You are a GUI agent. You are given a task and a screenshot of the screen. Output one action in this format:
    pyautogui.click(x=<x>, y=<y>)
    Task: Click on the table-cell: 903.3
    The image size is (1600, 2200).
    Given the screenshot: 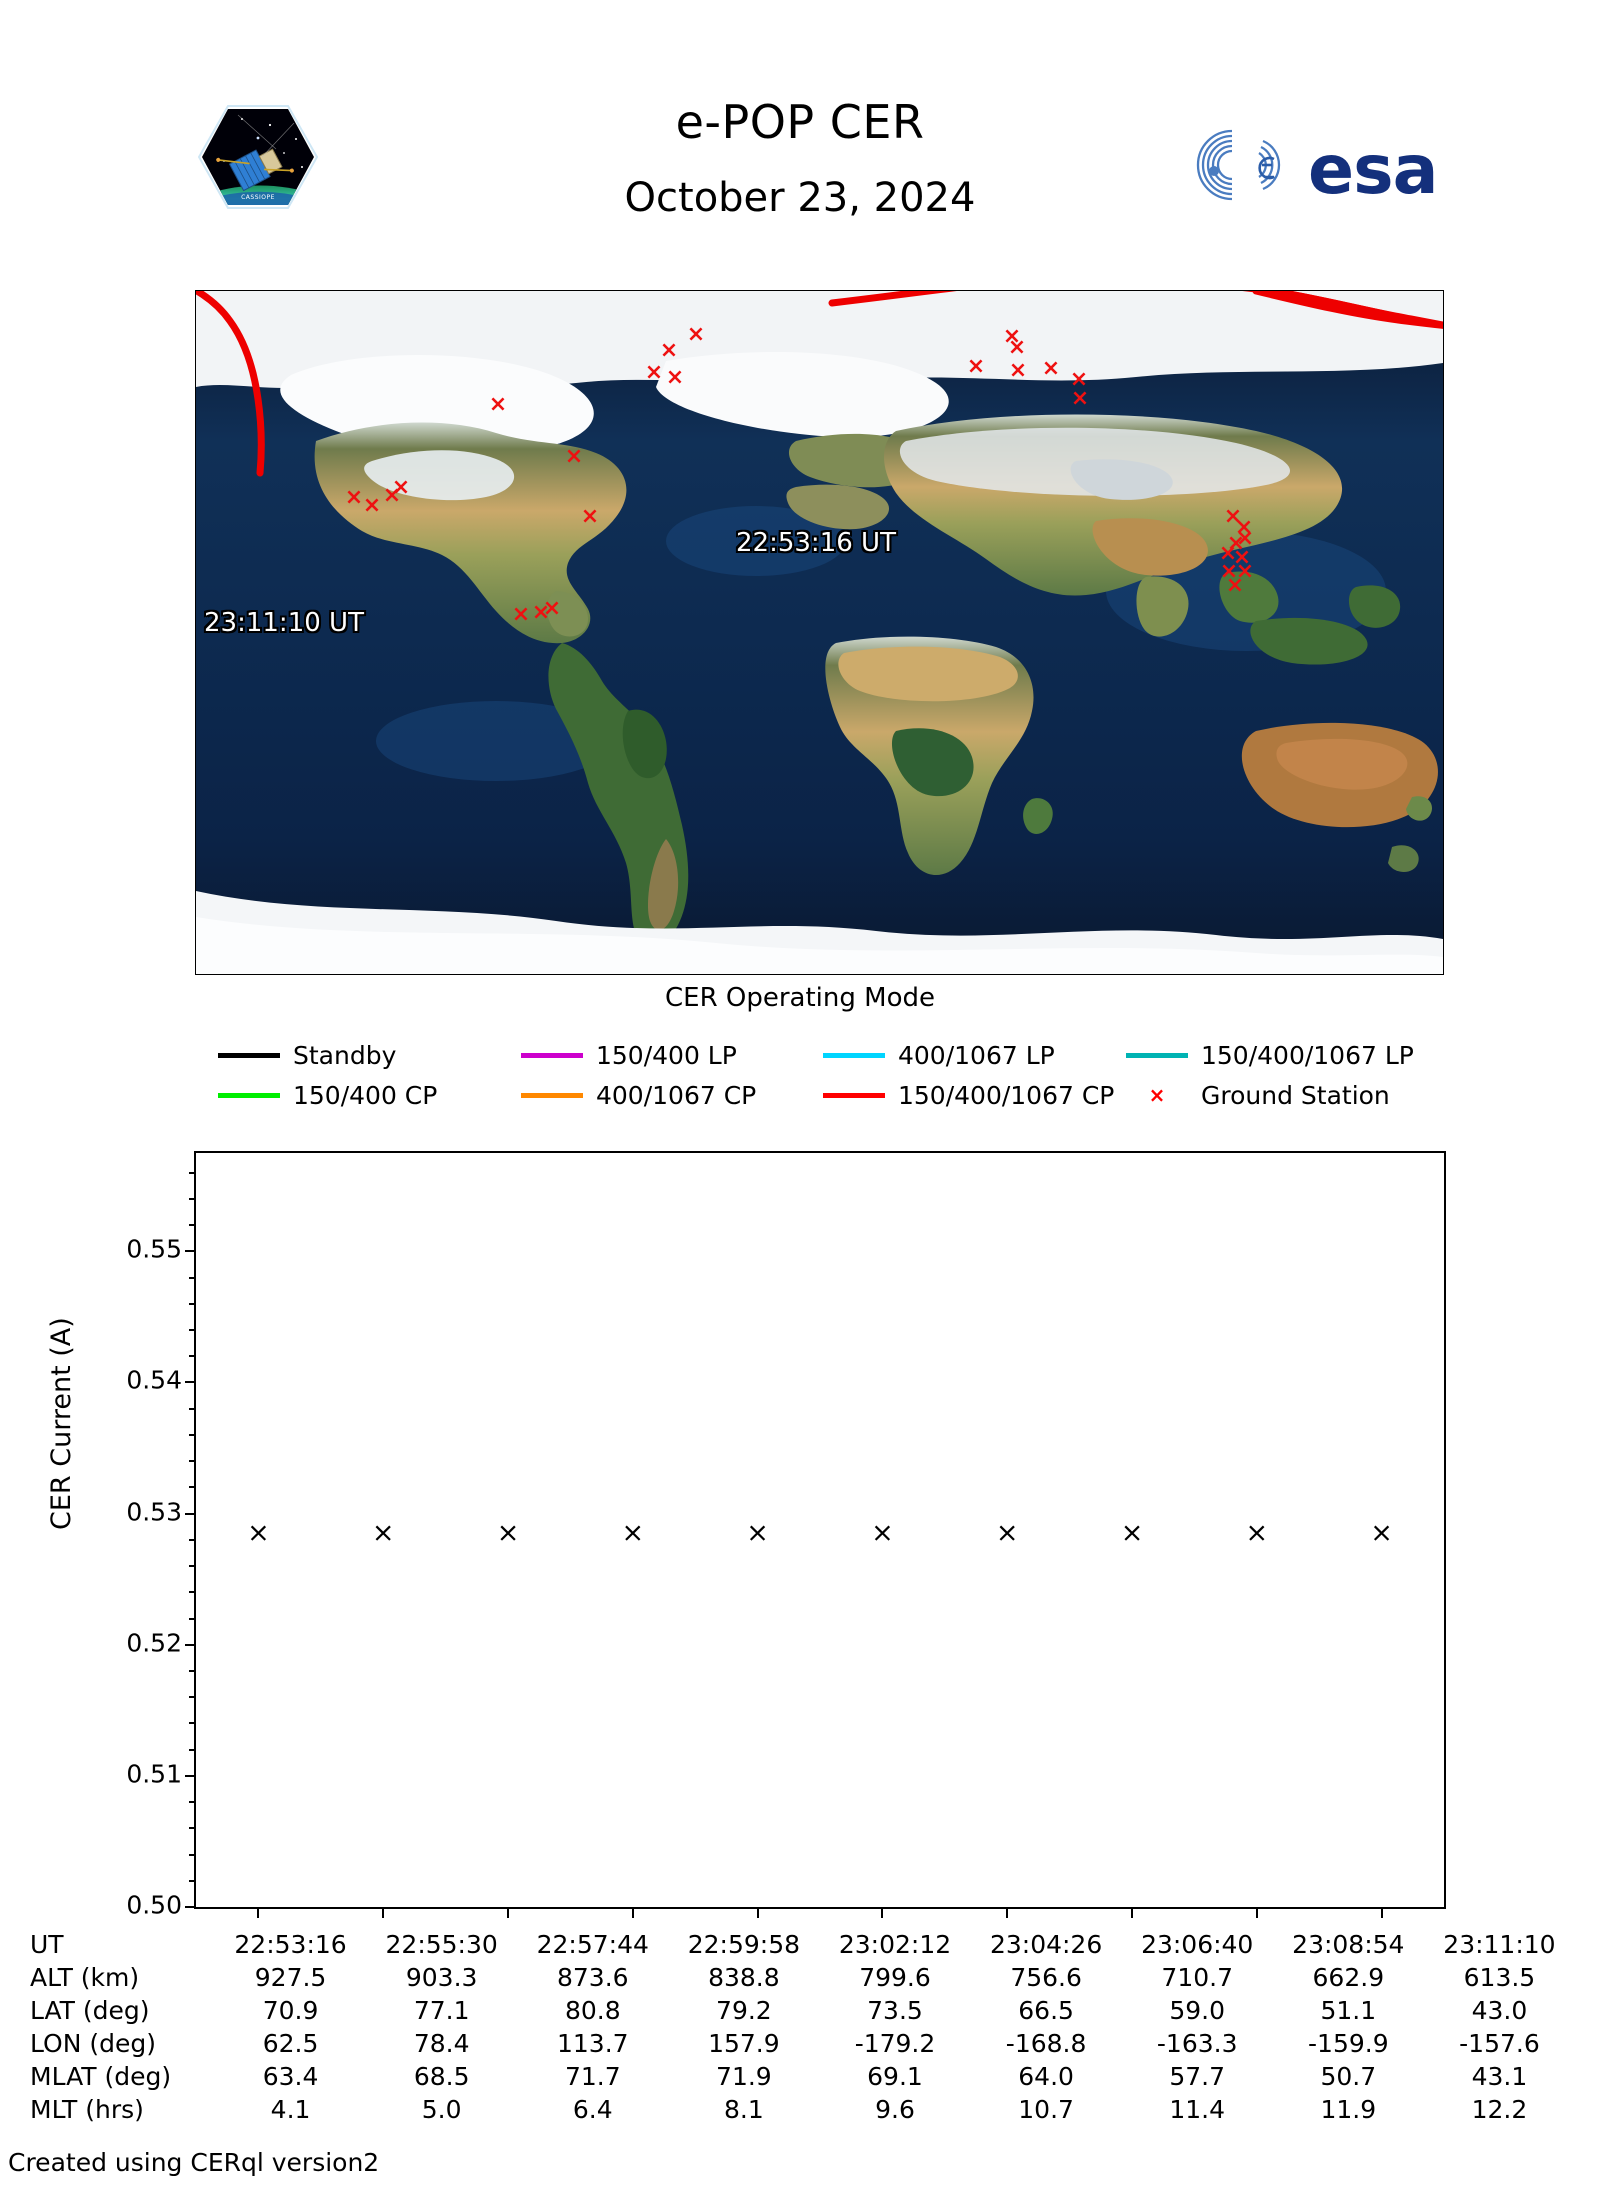 What is the action you would take?
    pyautogui.click(x=441, y=1977)
    